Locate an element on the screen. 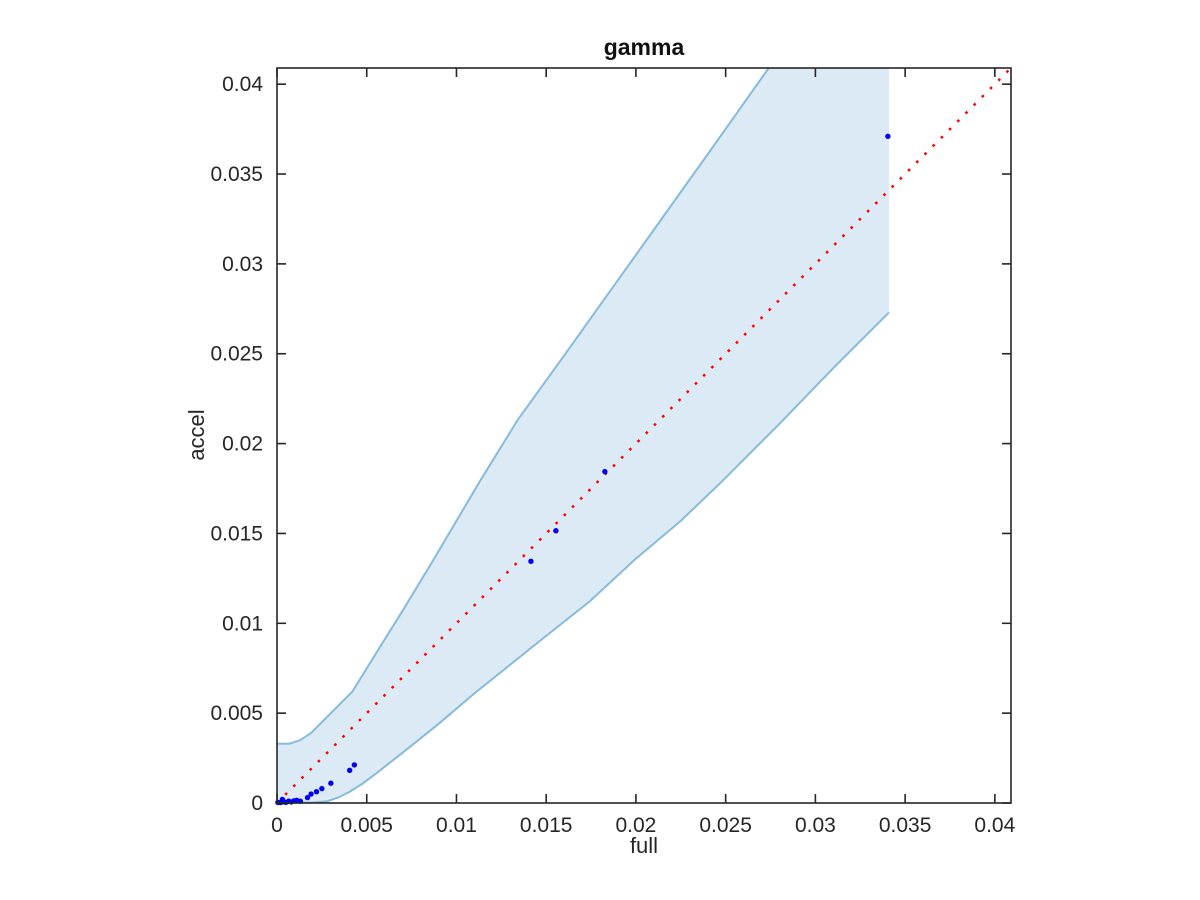 This screenshot has height=900, width=1200. y-tick-label: 0.015 is located at coordinates (236, 533).